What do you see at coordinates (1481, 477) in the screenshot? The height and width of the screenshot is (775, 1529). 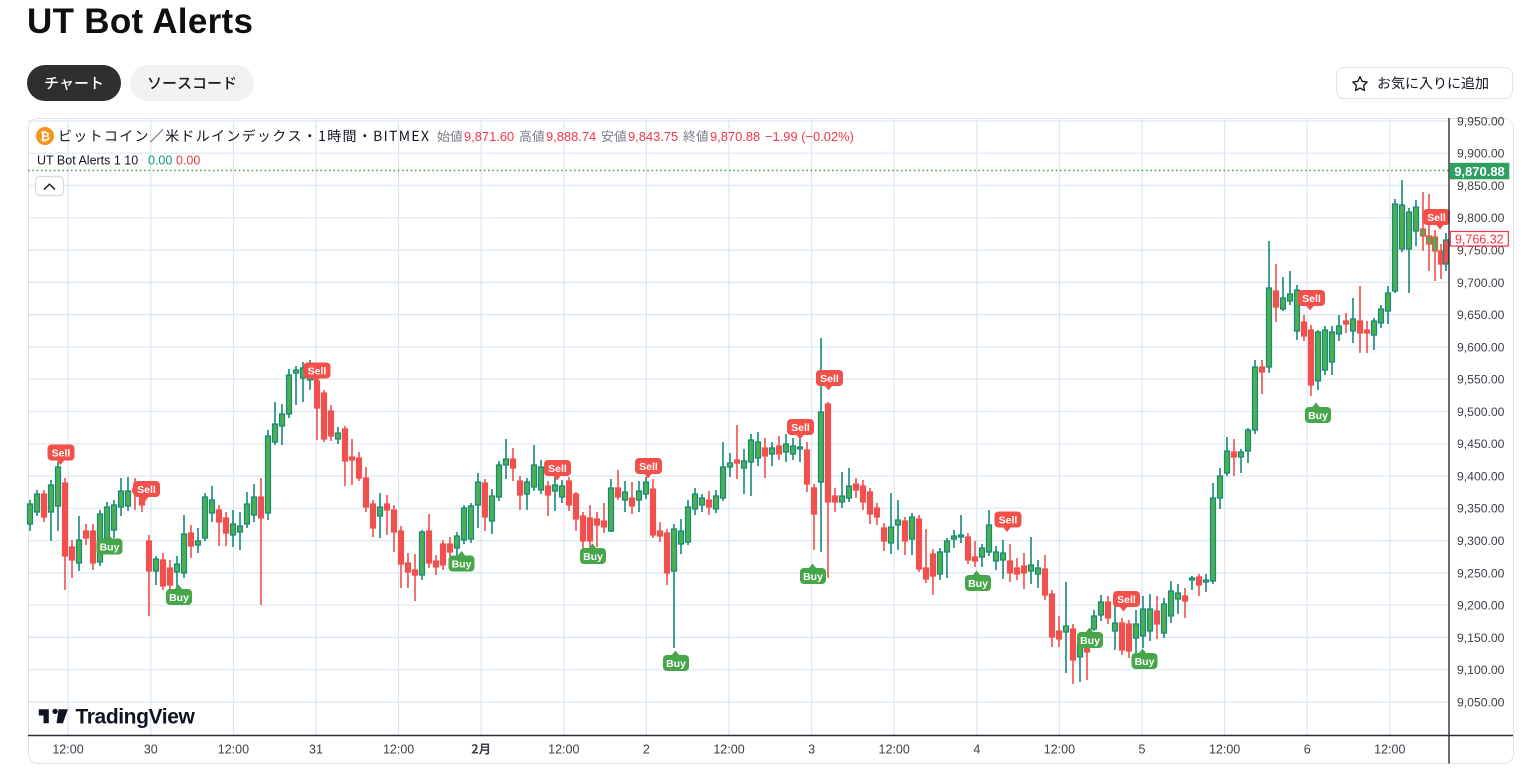 I see `svg-text: 9,400.00` at bounding box center [1481, 477].